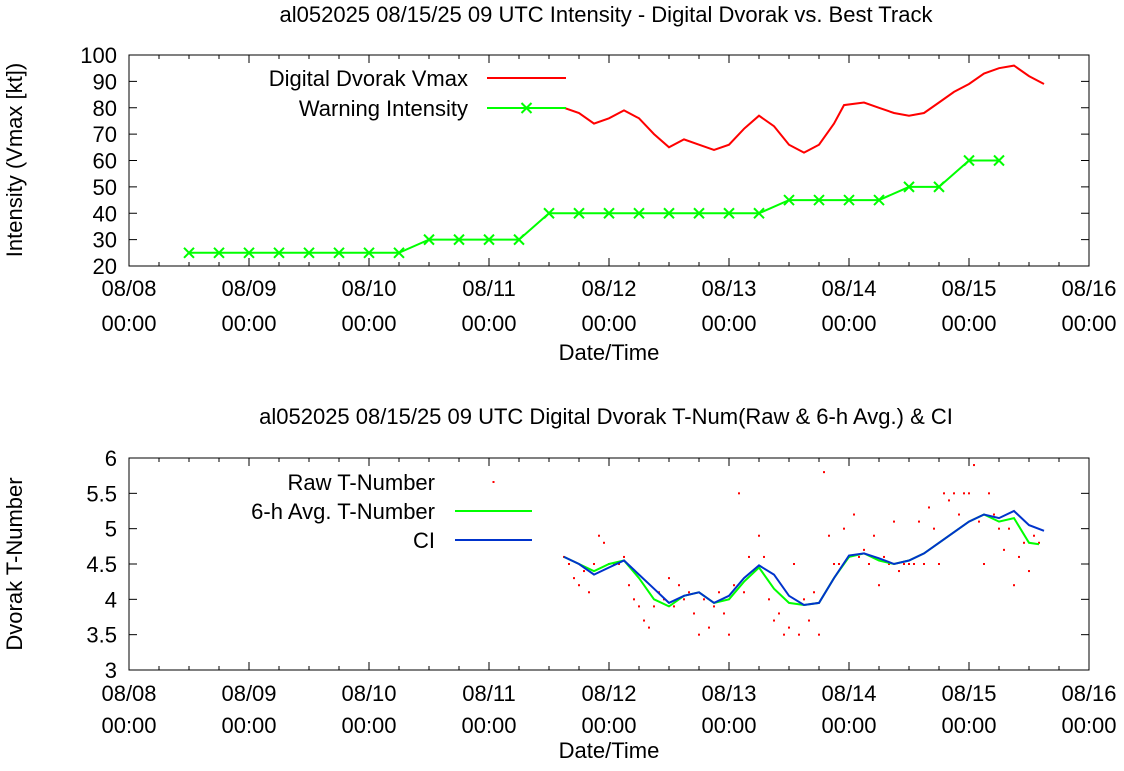 Image resolution: width=1124 pixels, height=771 pixels. I want to click on x-tick-label-date: 08/13, so click(728, 693).